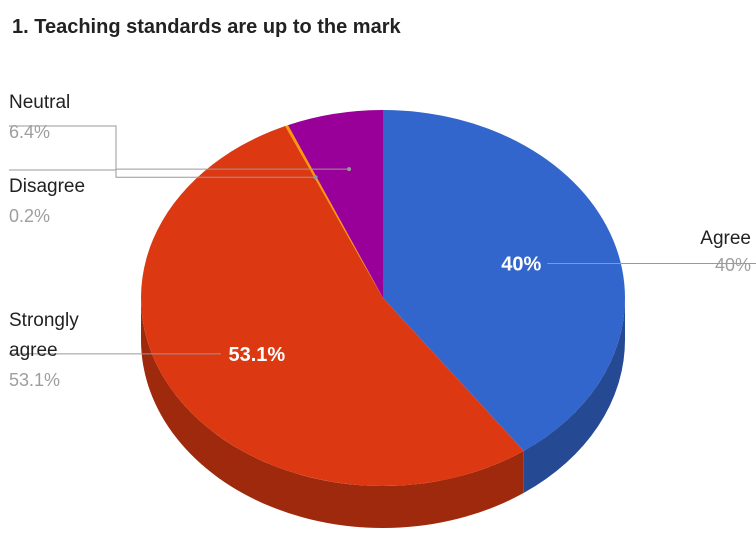 This screenshot has height=539, width=756. What do you see at coordinates (206, 27) in the screenshot?
I see `chart-title: 1. Teaching standards are up to the mark` at bounding box center [206, 27].